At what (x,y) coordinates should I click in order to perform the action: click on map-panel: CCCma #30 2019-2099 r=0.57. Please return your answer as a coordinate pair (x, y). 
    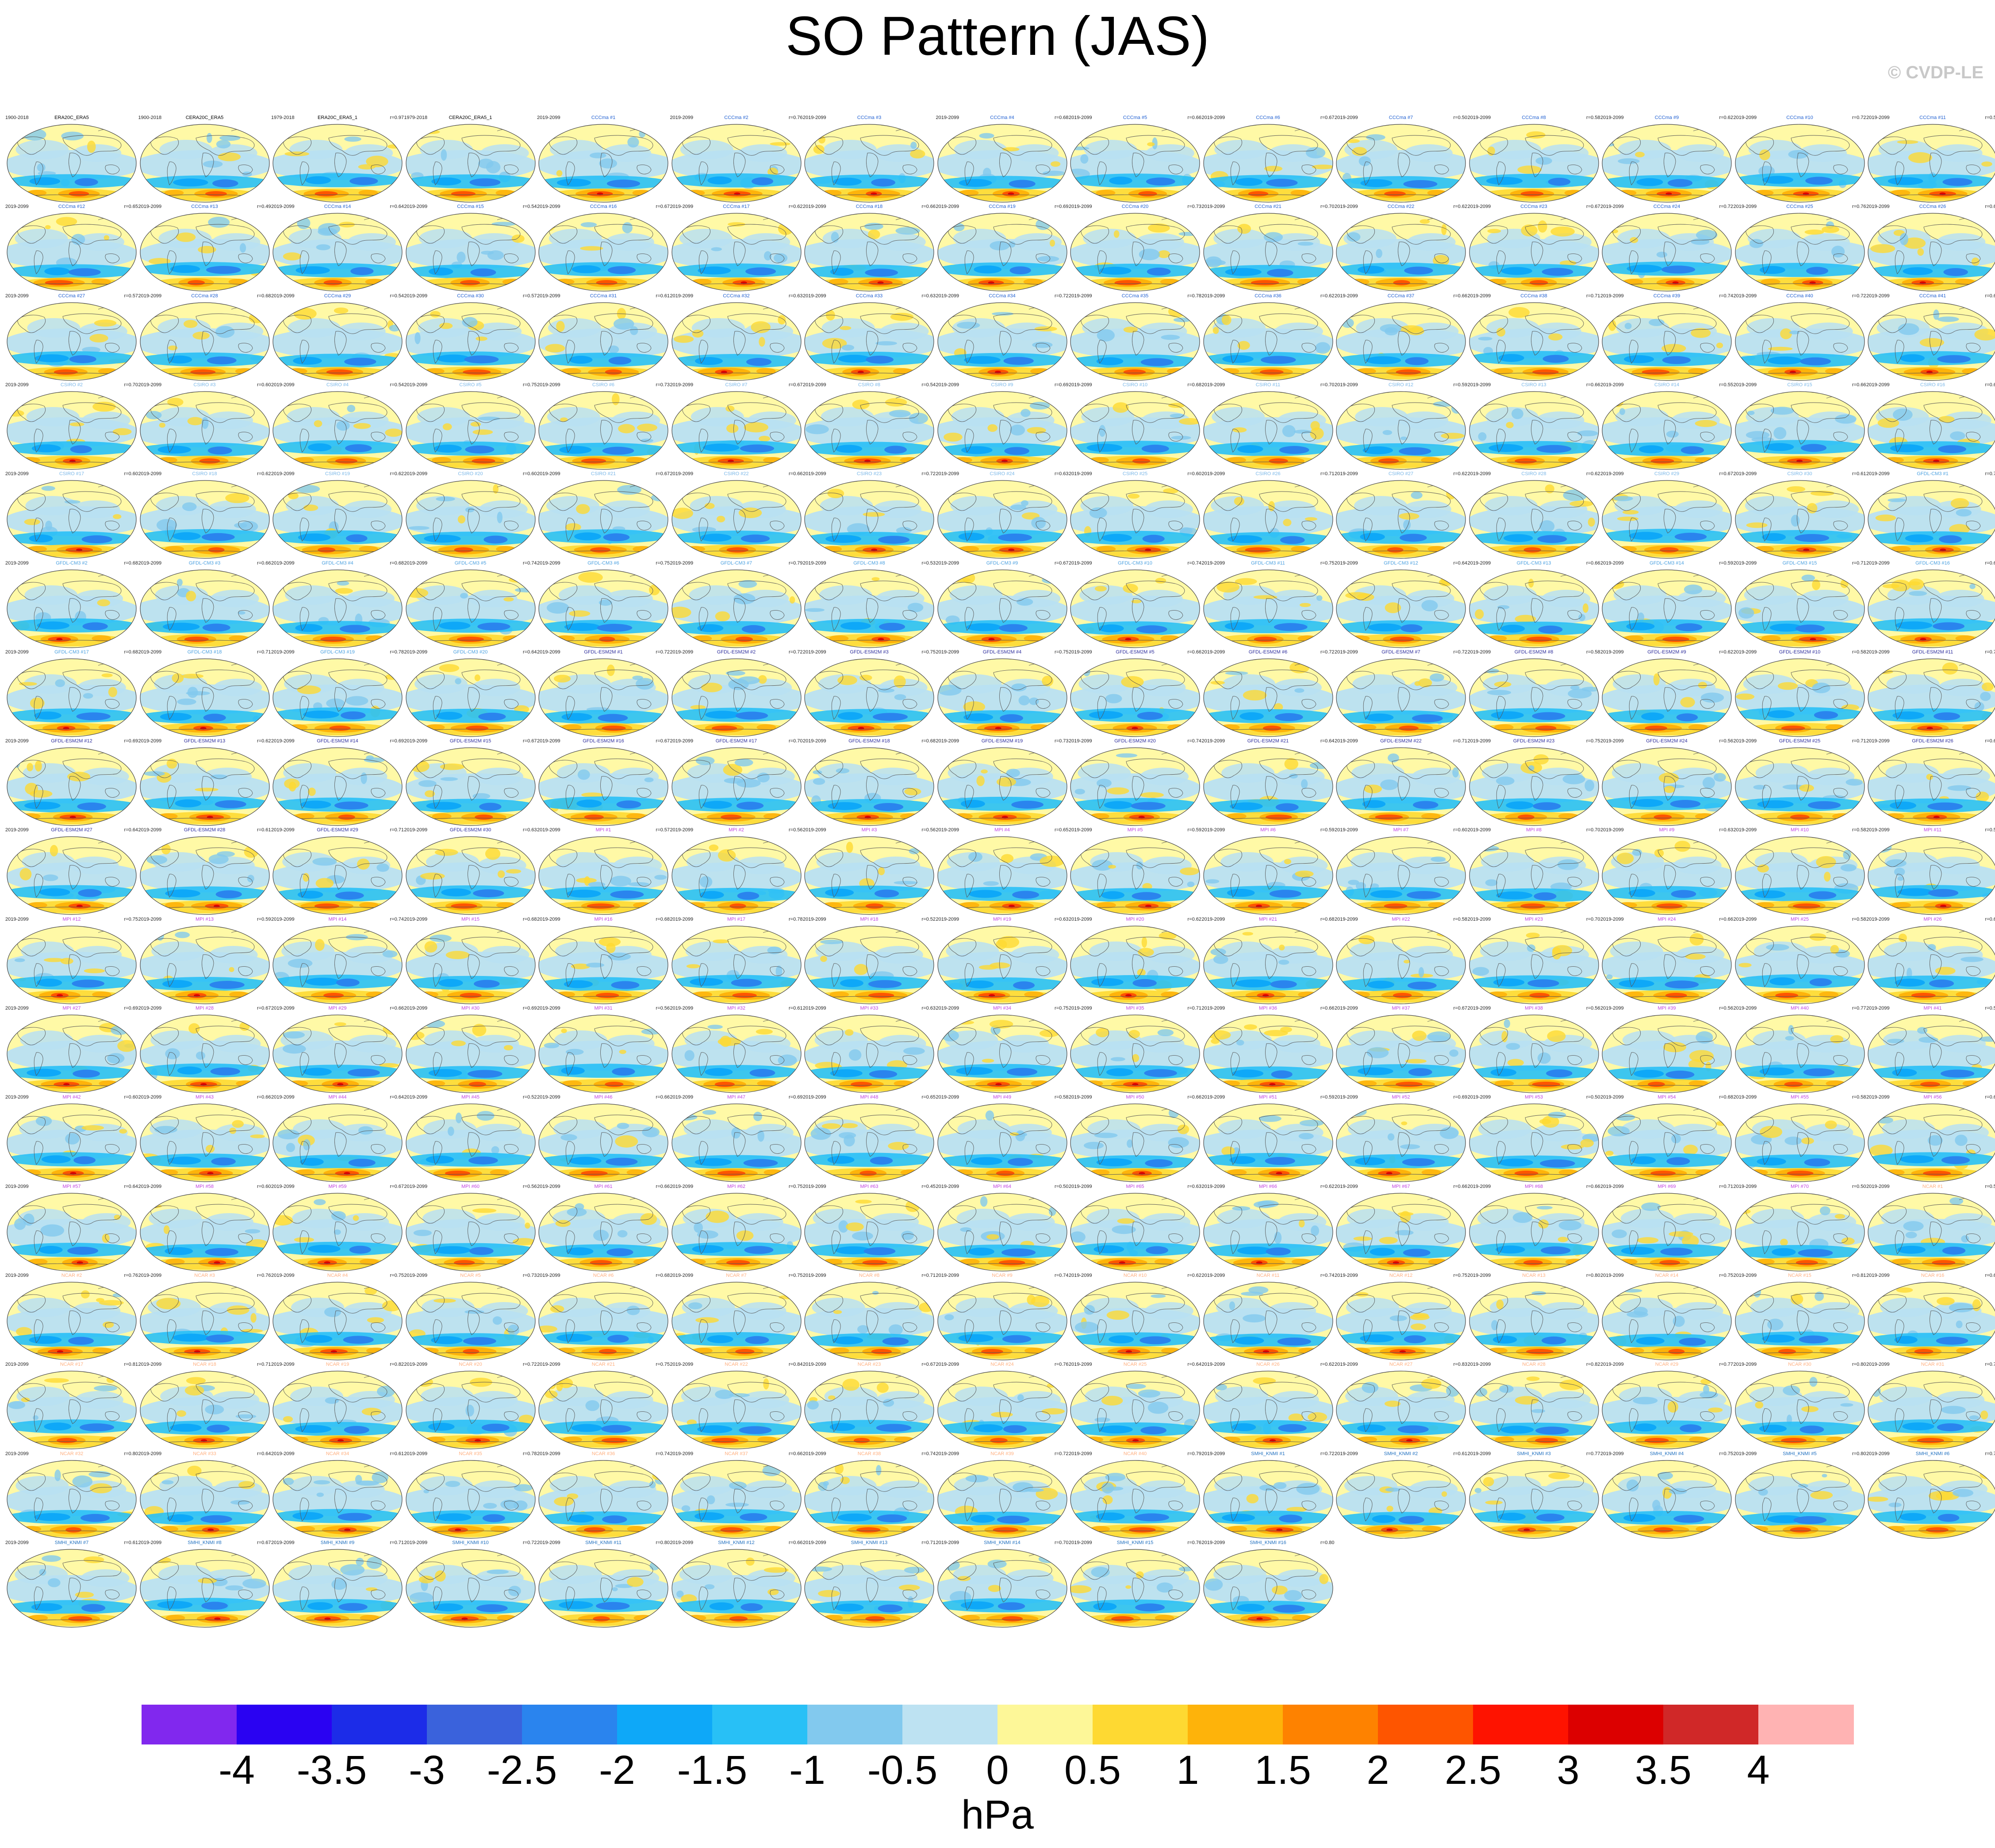
    Looking at the image, I should click on (470, 338).